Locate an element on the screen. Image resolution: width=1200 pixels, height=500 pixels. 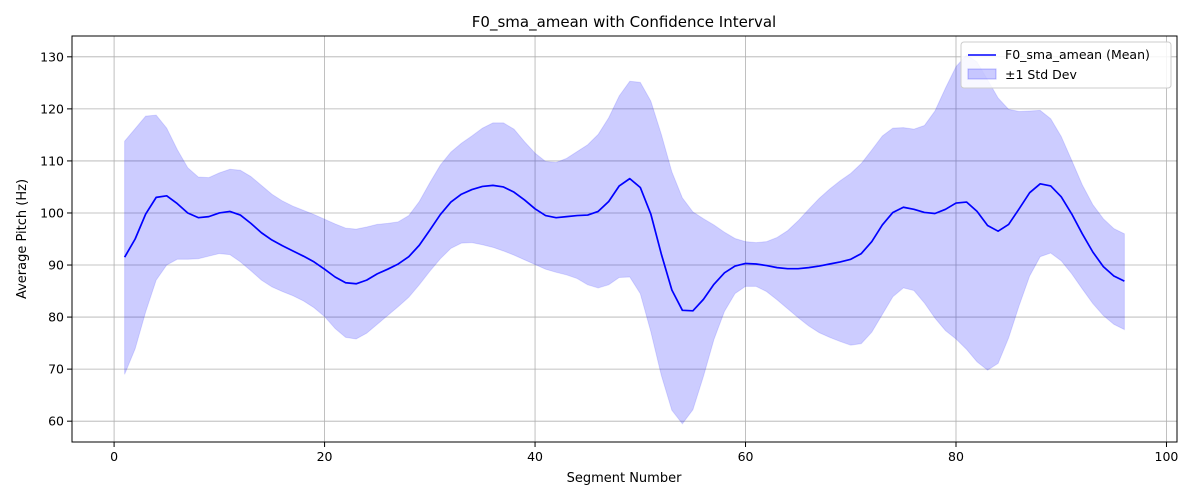
y-tick-label: 130 is located at coordinates (52, 56).